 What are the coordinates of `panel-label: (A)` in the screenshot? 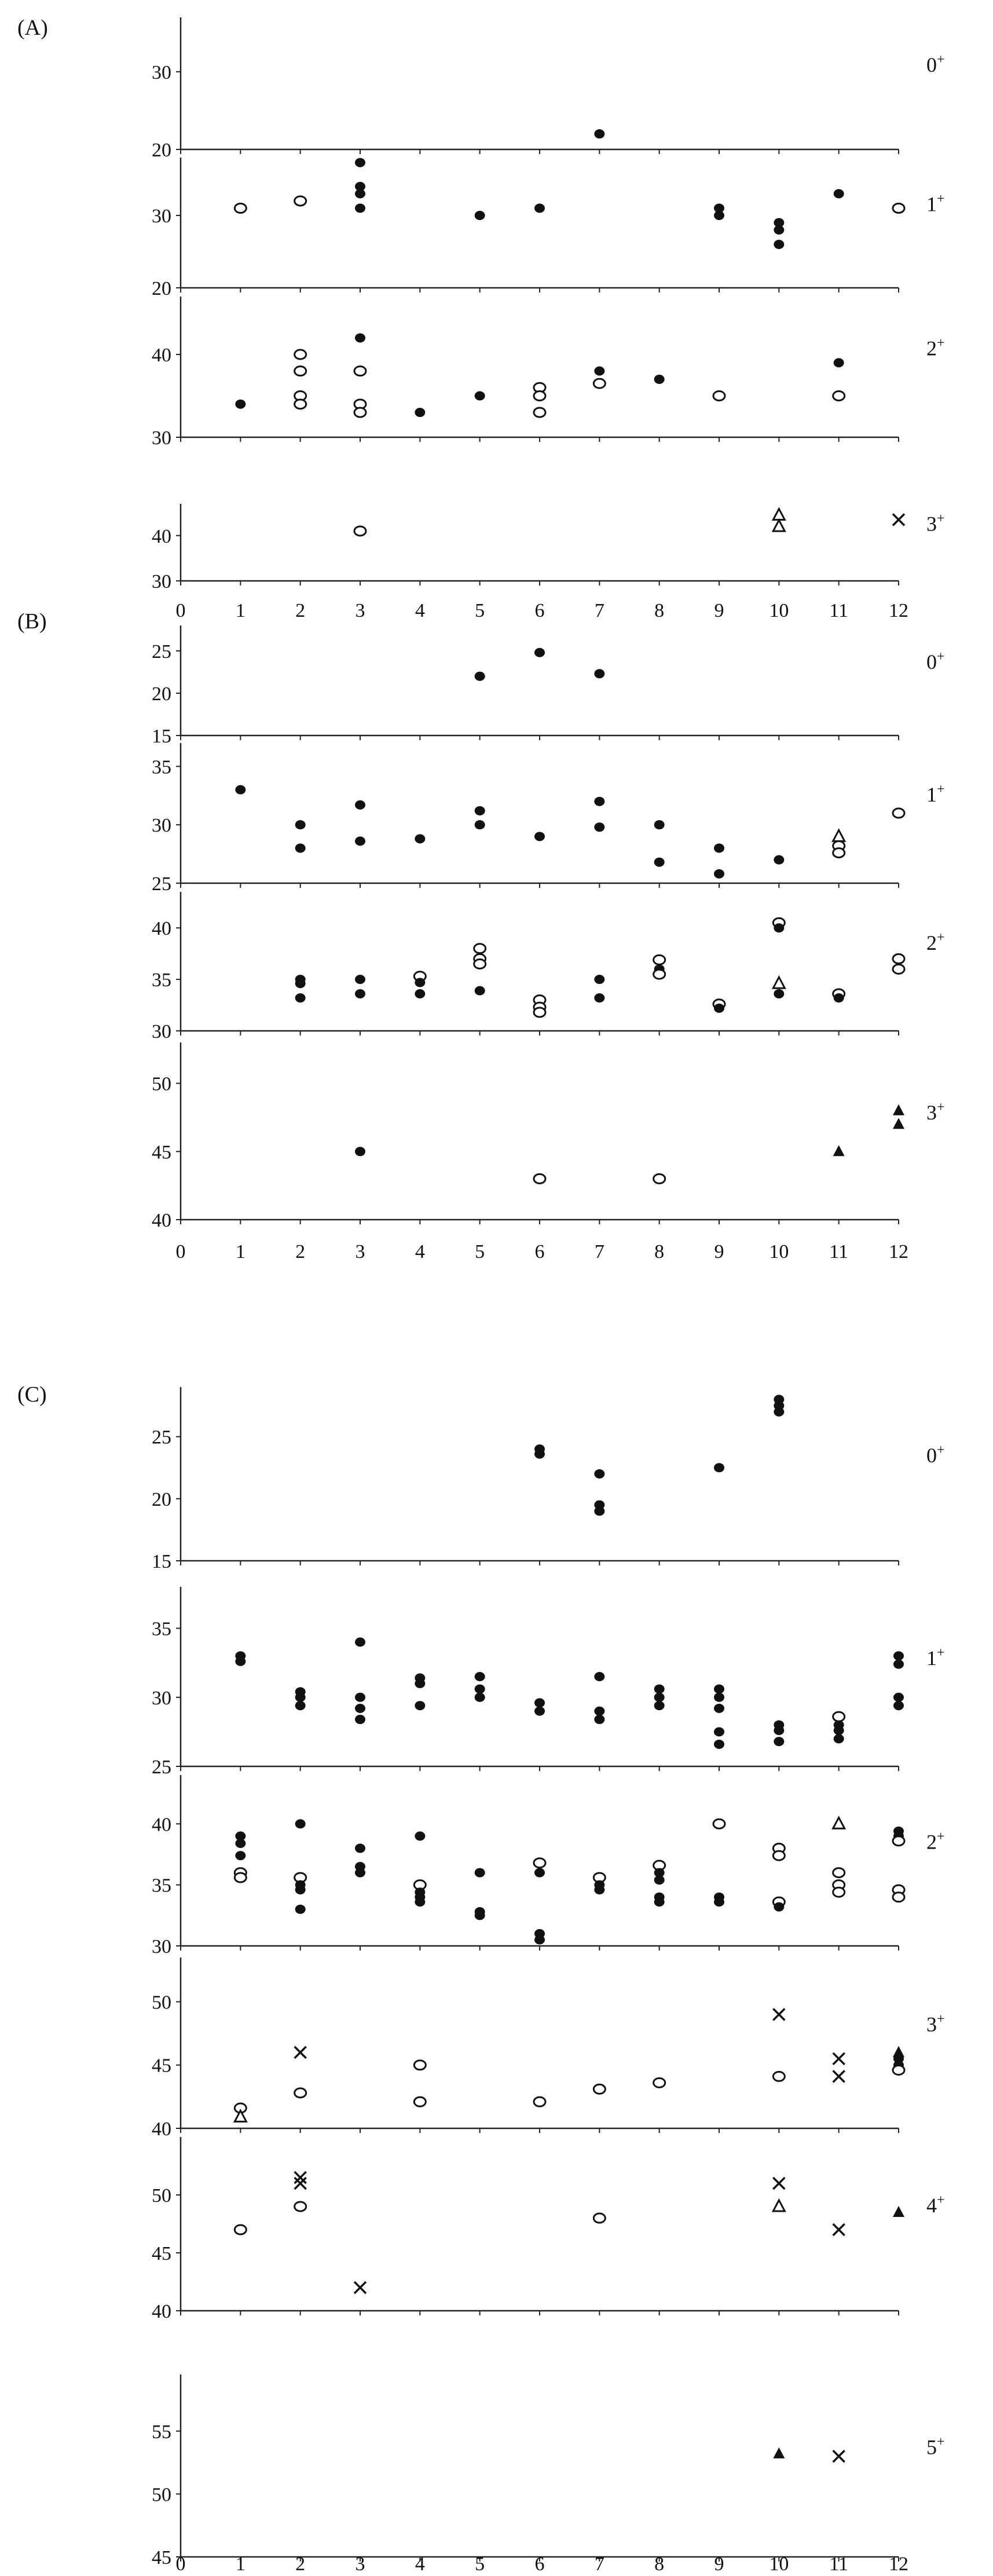 It's located at (32, 28).